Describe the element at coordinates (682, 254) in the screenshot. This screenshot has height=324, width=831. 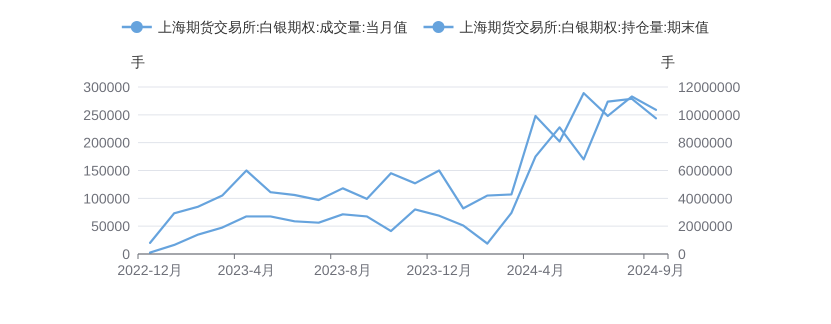
I see `y2-tick-label: 0` at that location.